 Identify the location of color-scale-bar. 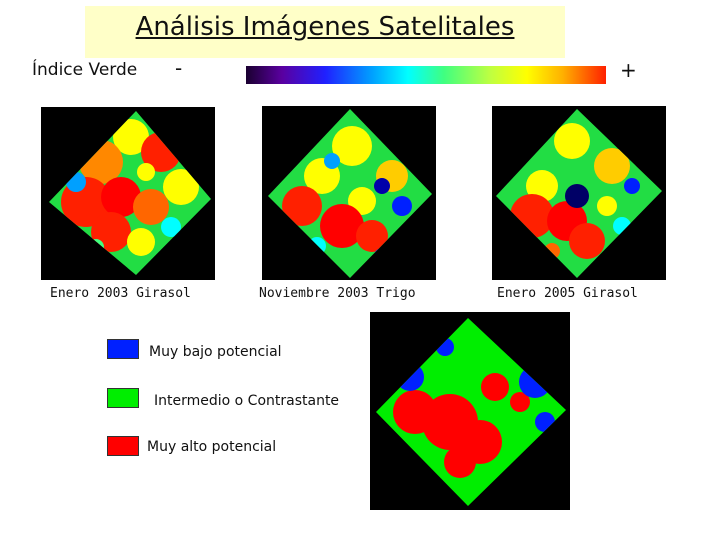
(426, 75).